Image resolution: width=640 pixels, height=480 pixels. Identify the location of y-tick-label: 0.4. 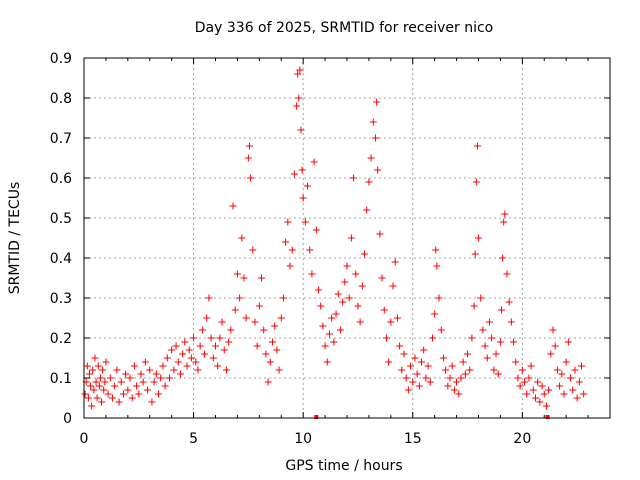
(61, 259).